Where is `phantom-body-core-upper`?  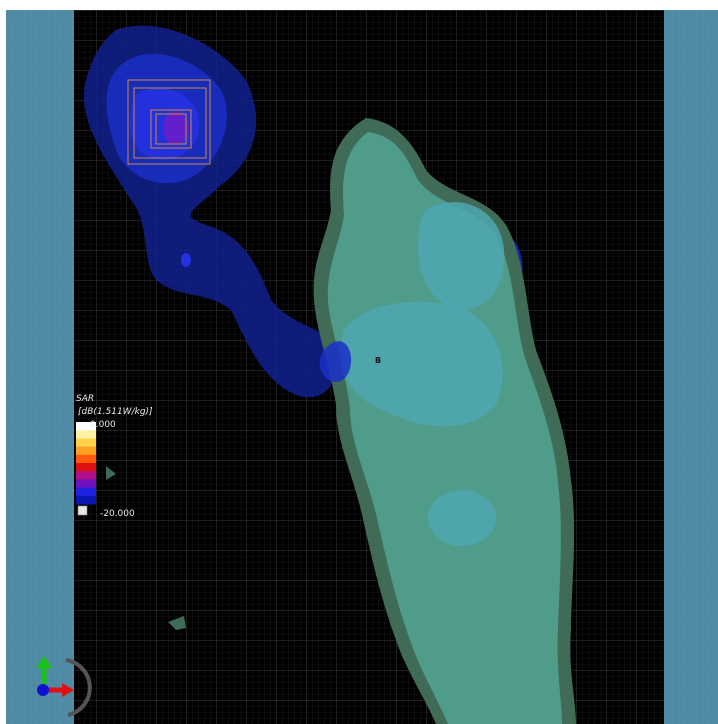
phantom-body-core-upper is located at coordinates (461, 256).